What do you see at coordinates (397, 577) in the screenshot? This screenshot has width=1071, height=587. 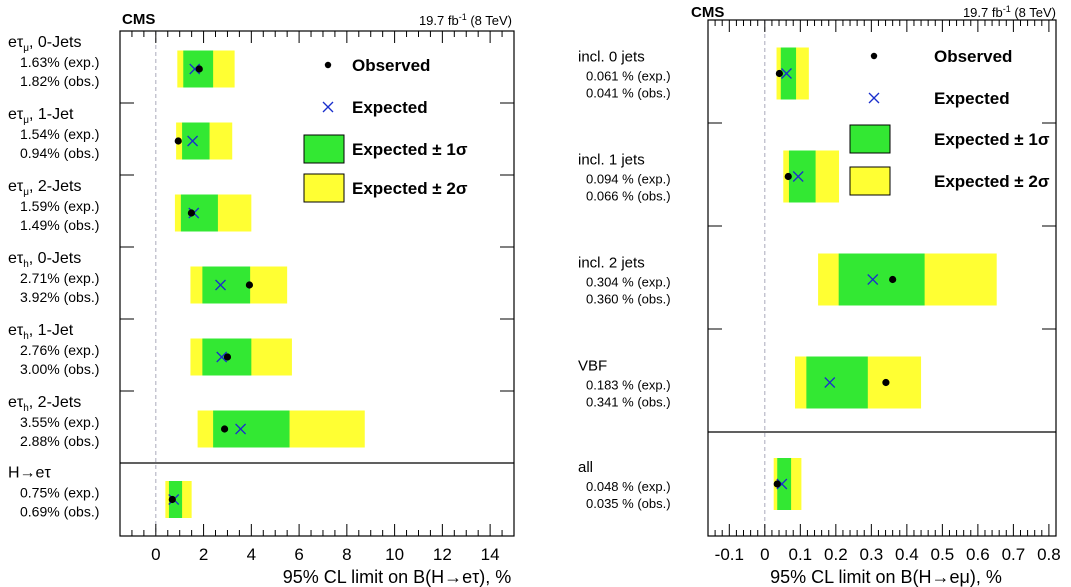 I see `x-axis-label: 95% CL limit on B(H→eτ), %` at bounding box center [397, 577].